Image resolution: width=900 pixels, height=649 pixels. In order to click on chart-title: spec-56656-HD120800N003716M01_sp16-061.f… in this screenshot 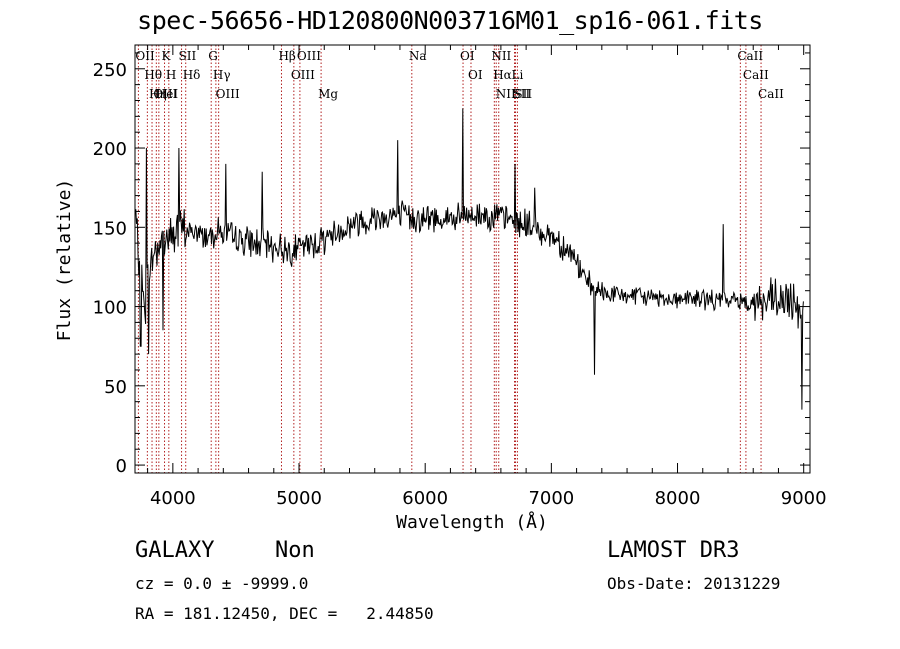, I will do `click(450, 20)`.